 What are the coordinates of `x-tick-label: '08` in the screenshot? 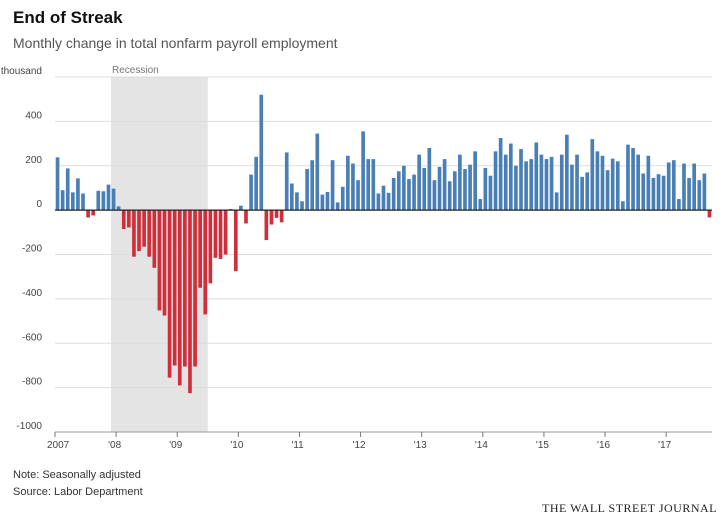 It's located at (114, 445).